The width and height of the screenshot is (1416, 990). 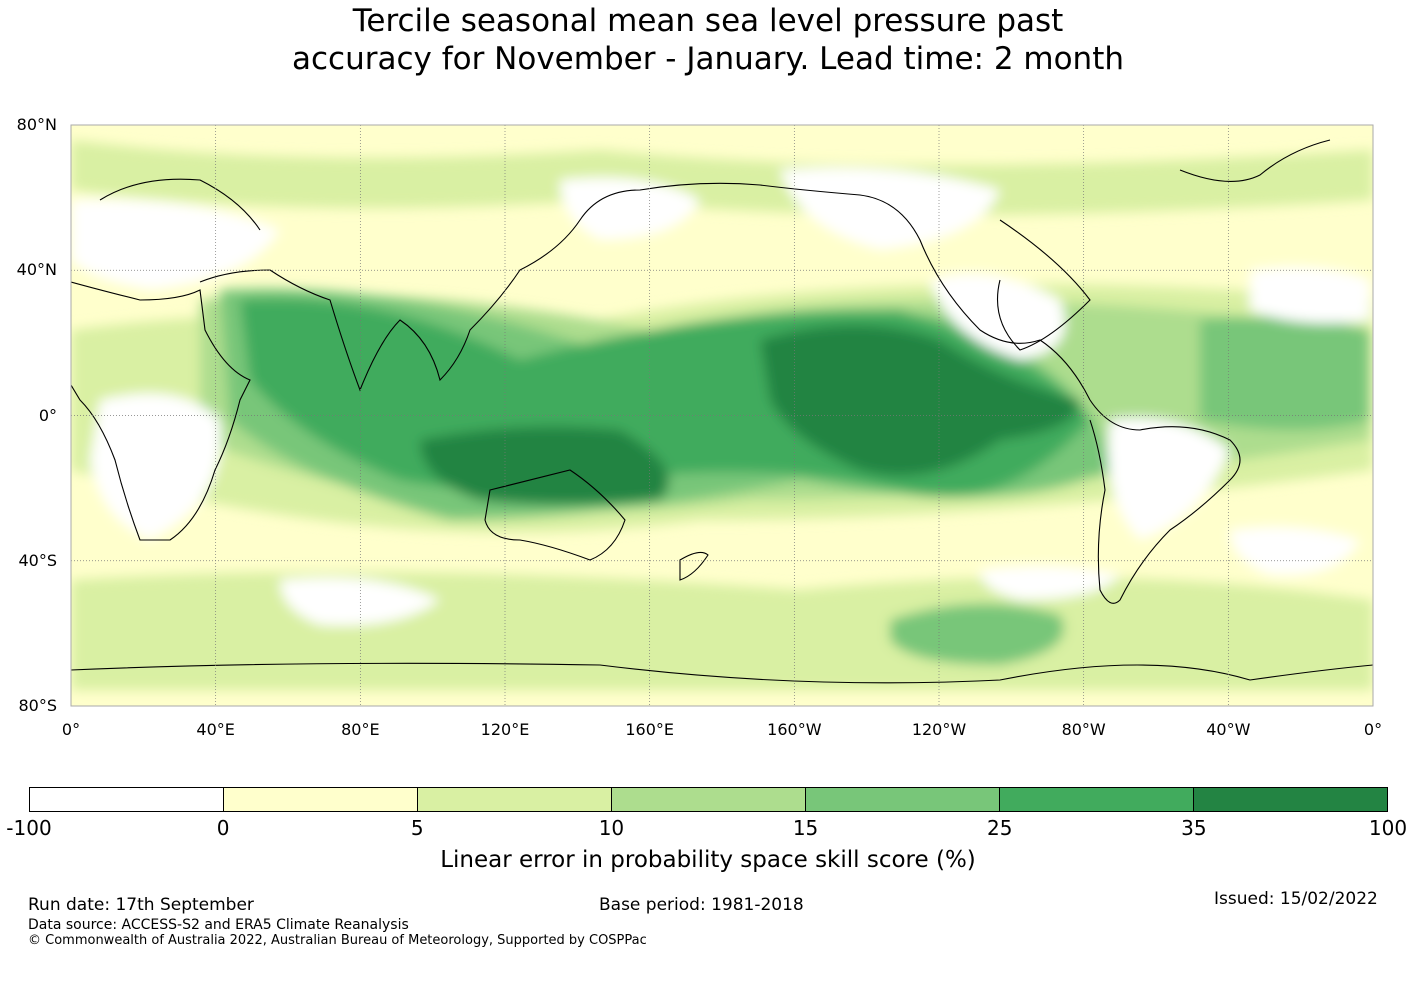 What do you see at coordinates (701, 905) in the screenshot?
I see `base-period: Base period: 1981-2018` at bounding box center [701, 905].